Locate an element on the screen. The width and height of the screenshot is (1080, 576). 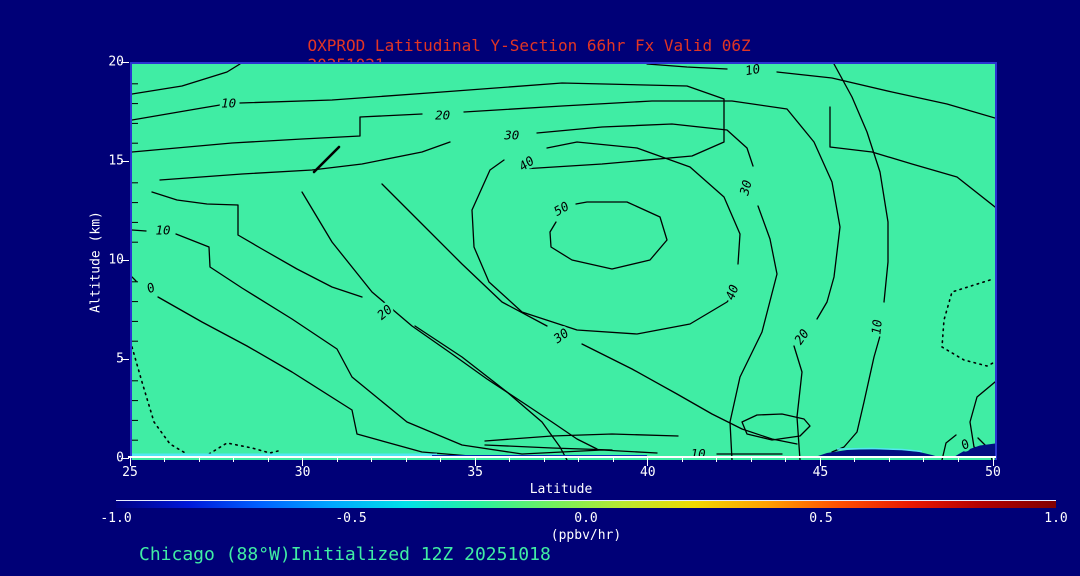
colorbar-tick-label: -1.0 is located at coordinates (116, 518).